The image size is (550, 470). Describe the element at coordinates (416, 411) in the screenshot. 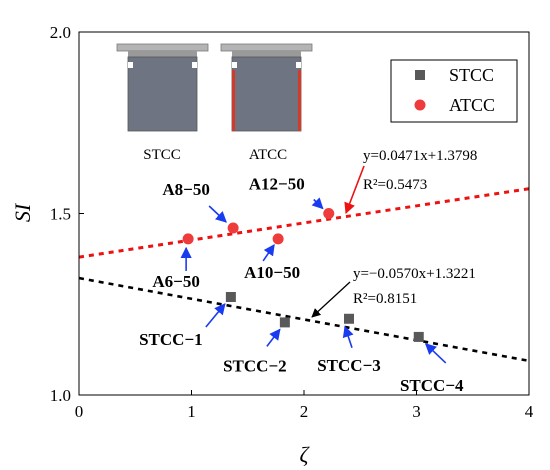

I see `x-tick-label: 3` at that location.